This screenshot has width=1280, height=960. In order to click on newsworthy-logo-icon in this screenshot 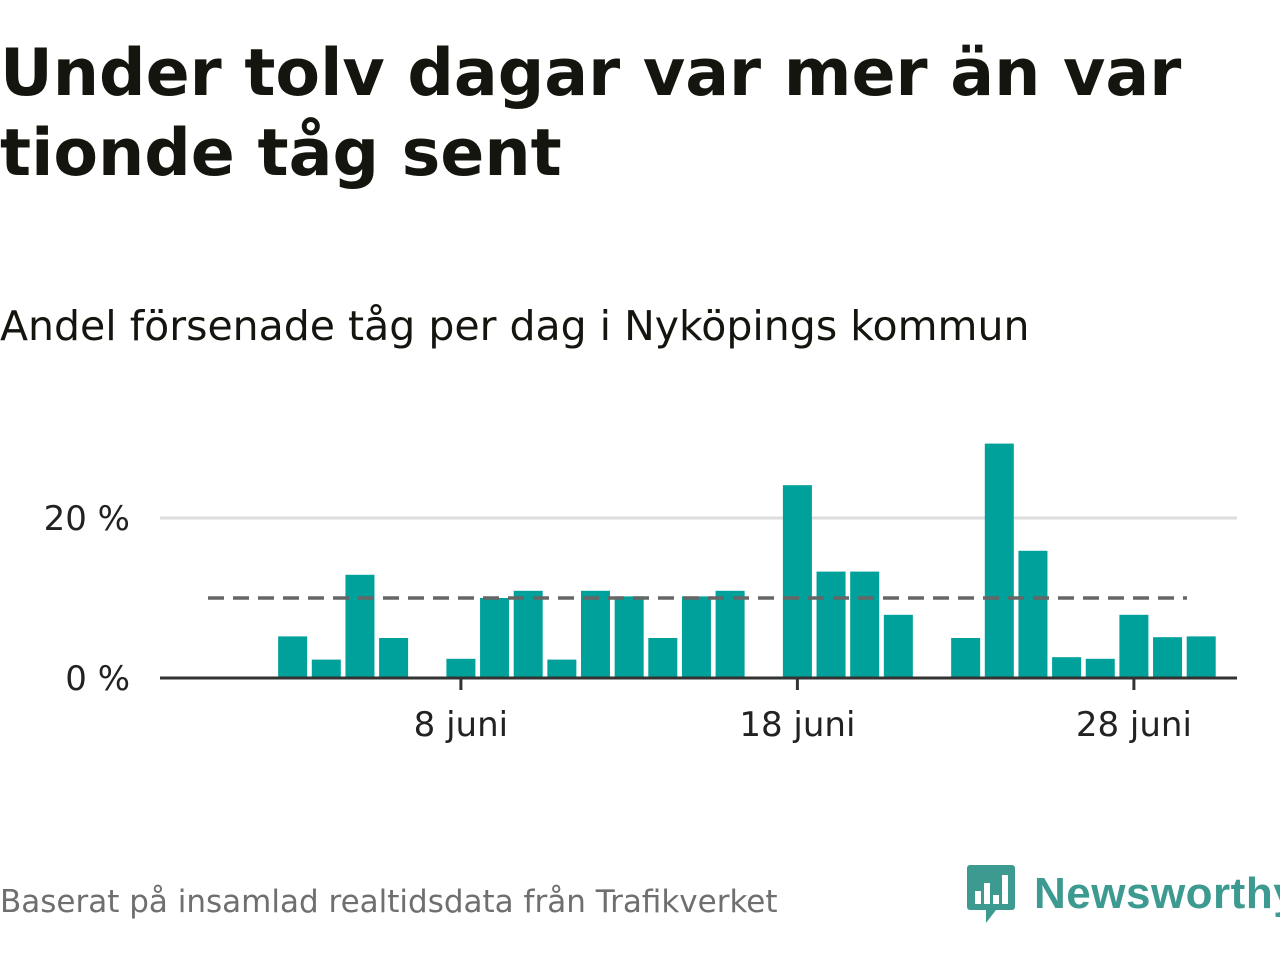, I will do `click(991, 894)`.